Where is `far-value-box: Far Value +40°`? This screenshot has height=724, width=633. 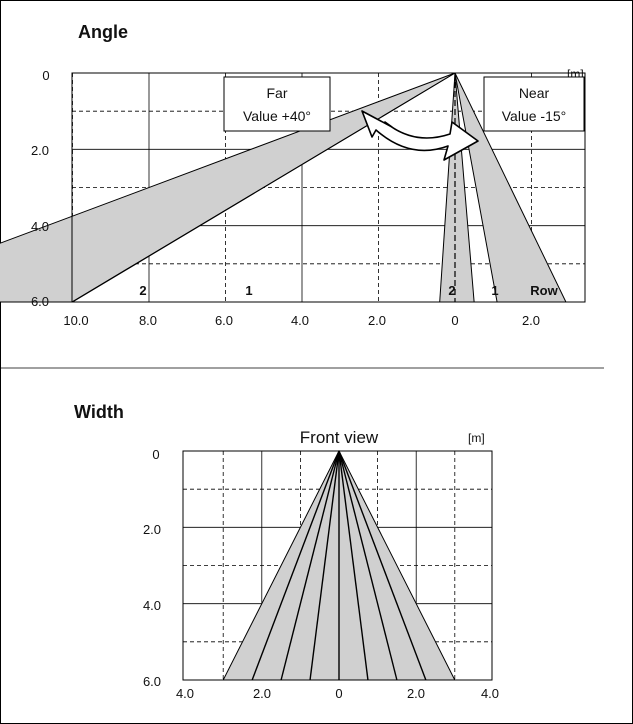 far-value-box: Far Value +40° is located at coordinates (277, 104).